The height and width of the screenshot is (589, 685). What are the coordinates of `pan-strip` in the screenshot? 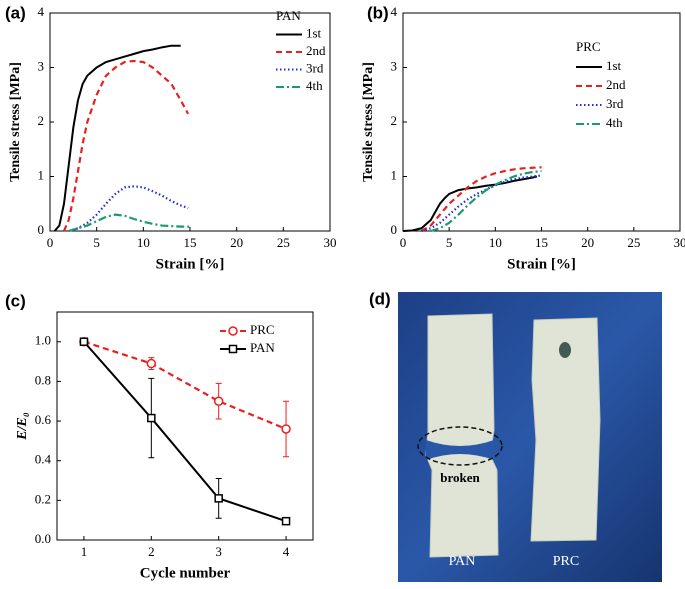 It's located at (462, 435).